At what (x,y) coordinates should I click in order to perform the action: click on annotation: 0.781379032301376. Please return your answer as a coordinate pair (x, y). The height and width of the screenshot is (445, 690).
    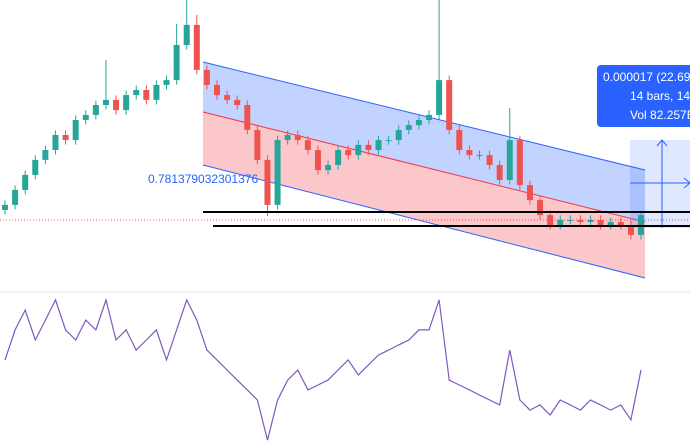
    Looking at the image, I should click on (203, 179).